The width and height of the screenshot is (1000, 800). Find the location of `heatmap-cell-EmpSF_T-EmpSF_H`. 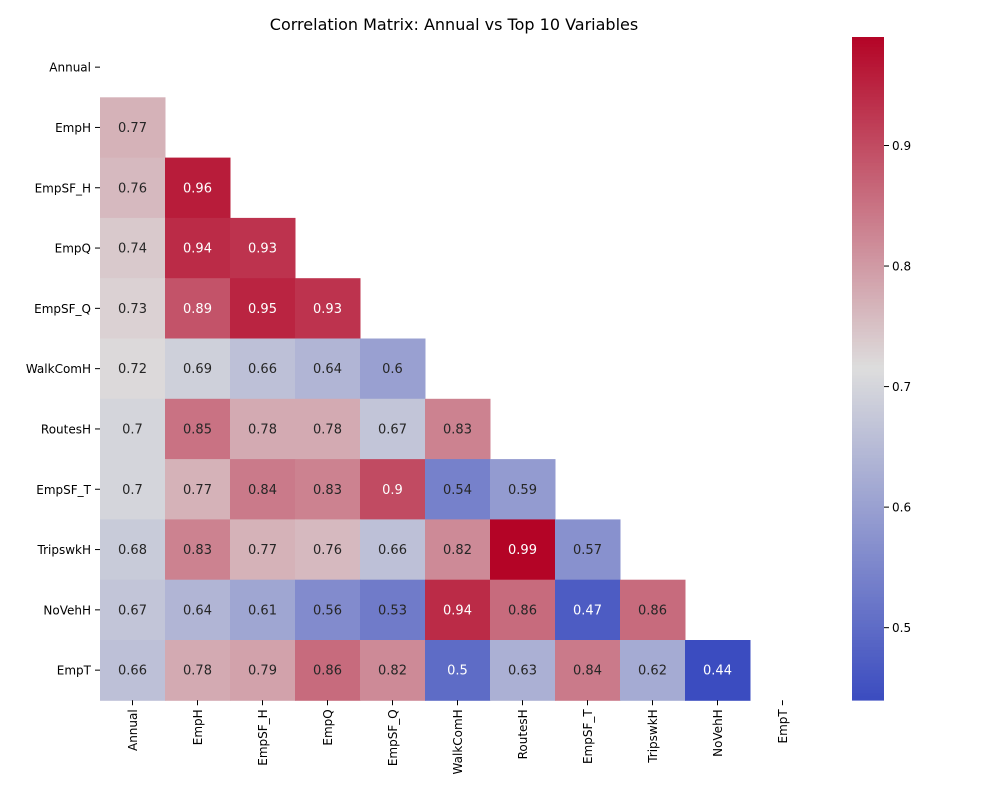

heatmap-cell-EmpSF_T-EmpSF_H is located at coordinates (263, 489).